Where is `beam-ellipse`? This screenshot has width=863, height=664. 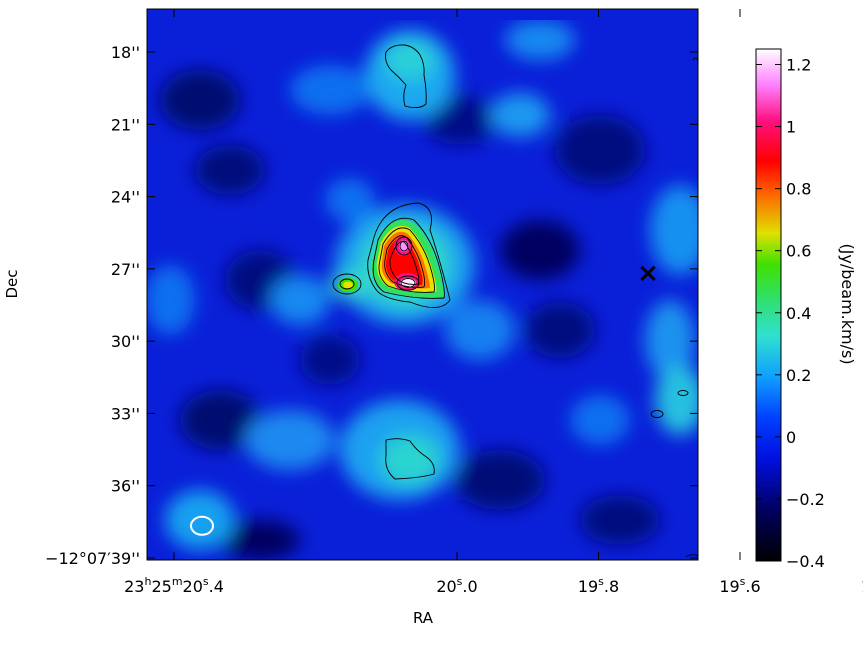 beam-ellipse is located at coordinates (202, 525).